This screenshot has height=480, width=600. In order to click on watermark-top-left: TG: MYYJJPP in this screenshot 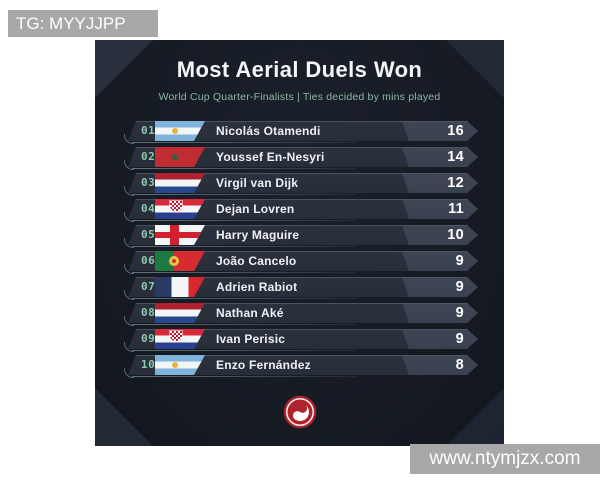, I will do `click(83, 23)`.